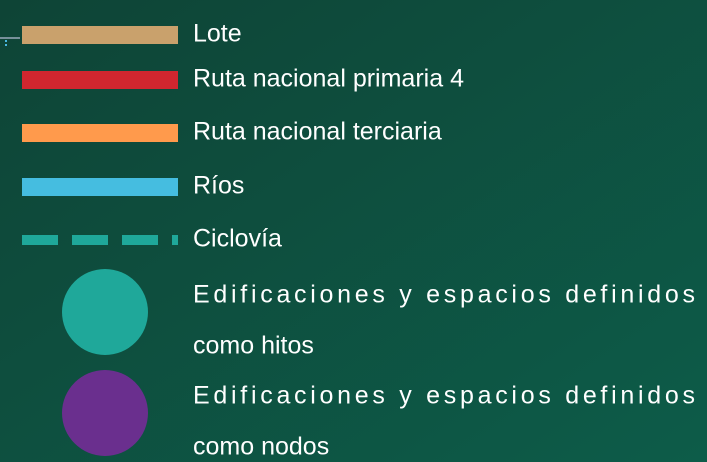 The height and width of the screenshot is (462, 707). What do you see at coordinates (217, 34) in the screenshot?
I see `legend-label: Lote` at bounding box center [217, 34].